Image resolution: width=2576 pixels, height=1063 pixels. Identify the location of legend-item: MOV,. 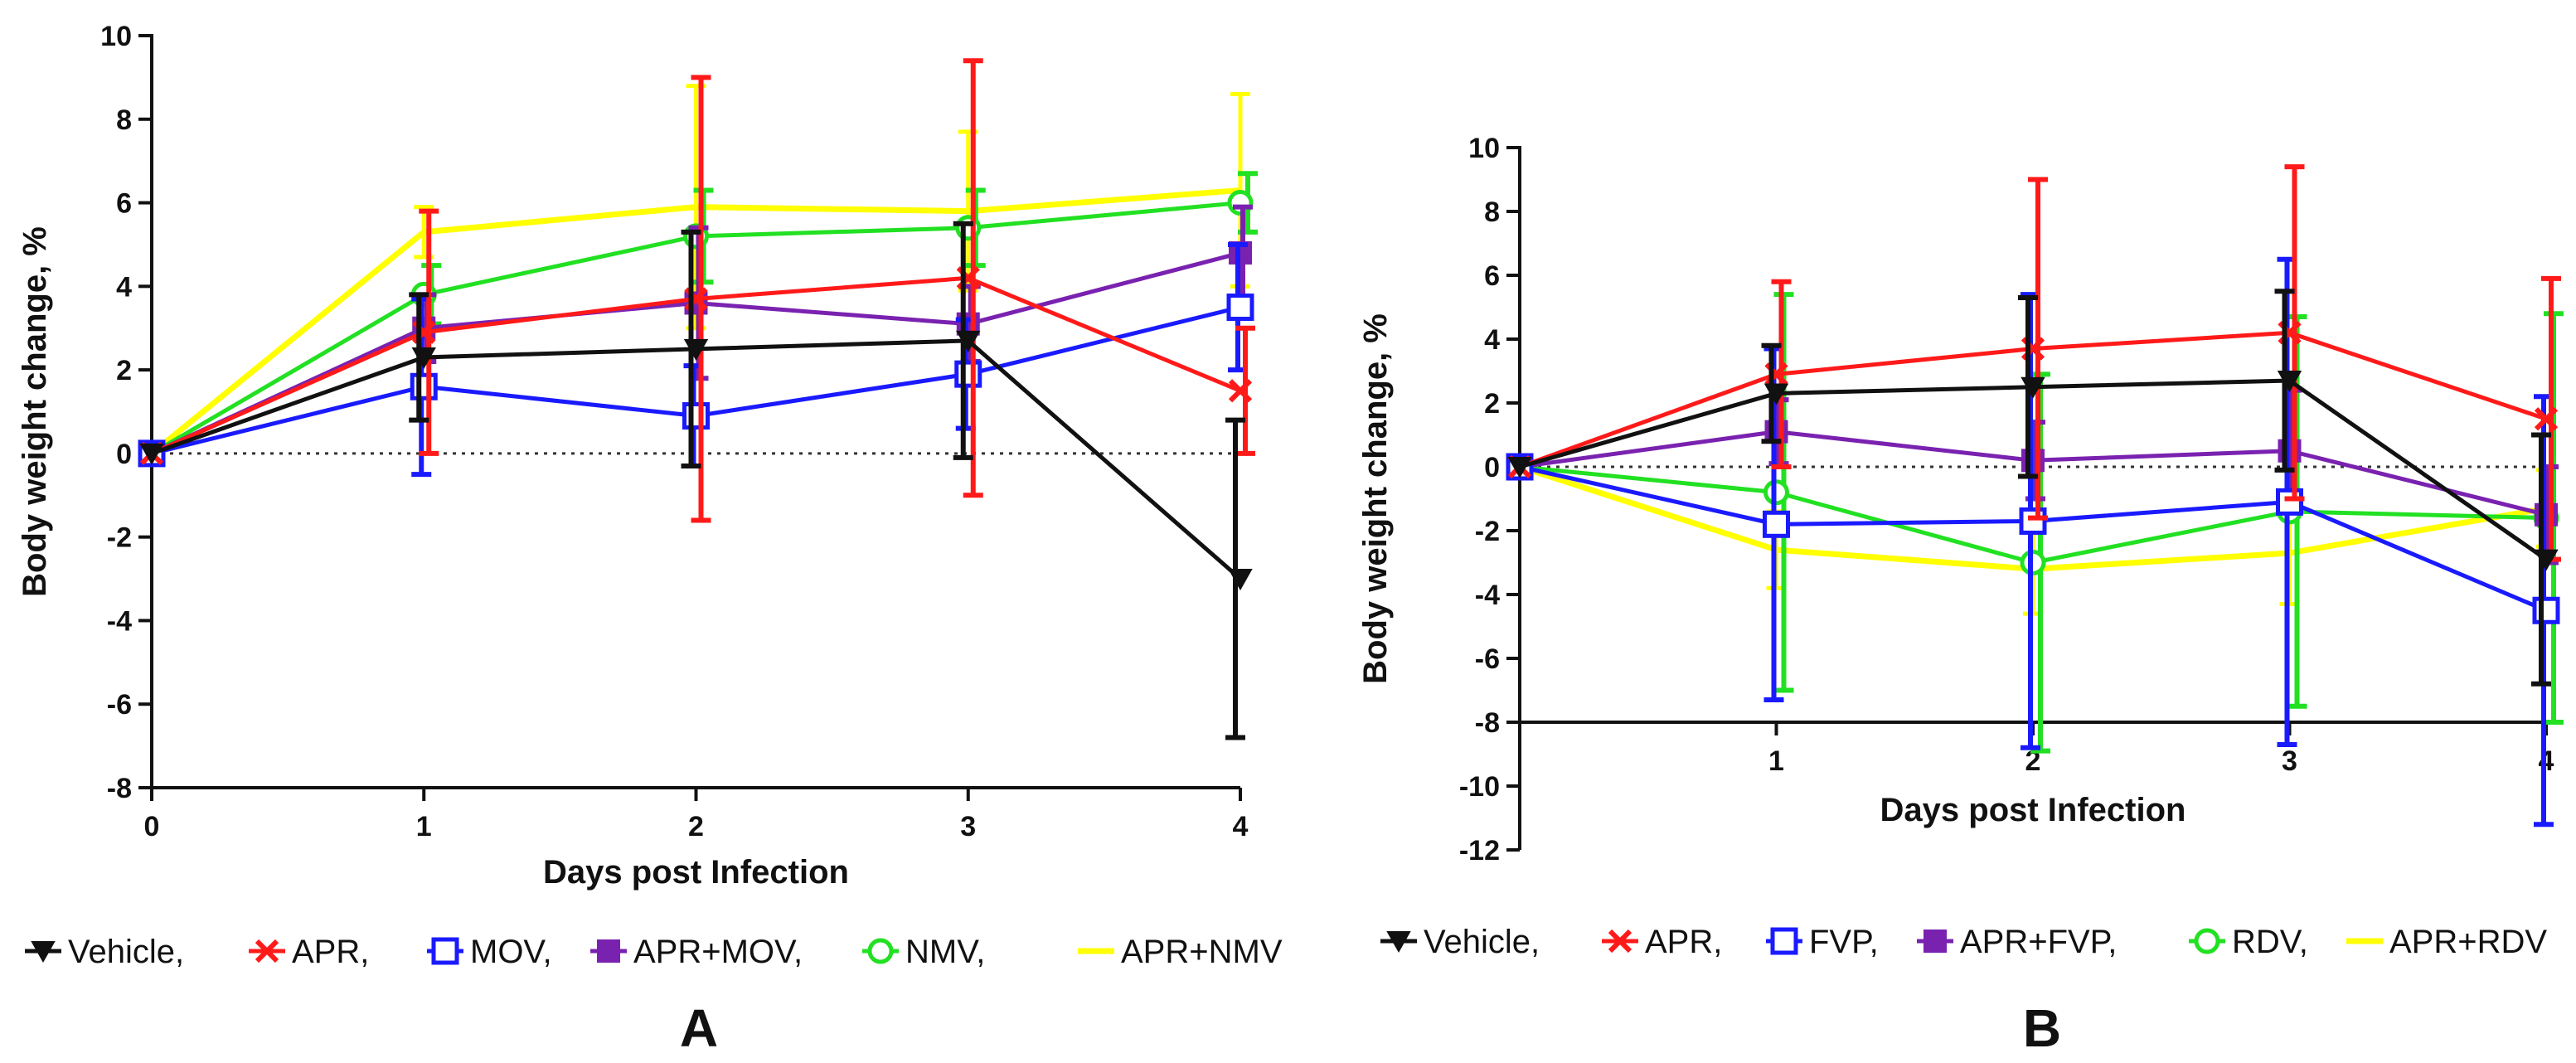
(489, 952).